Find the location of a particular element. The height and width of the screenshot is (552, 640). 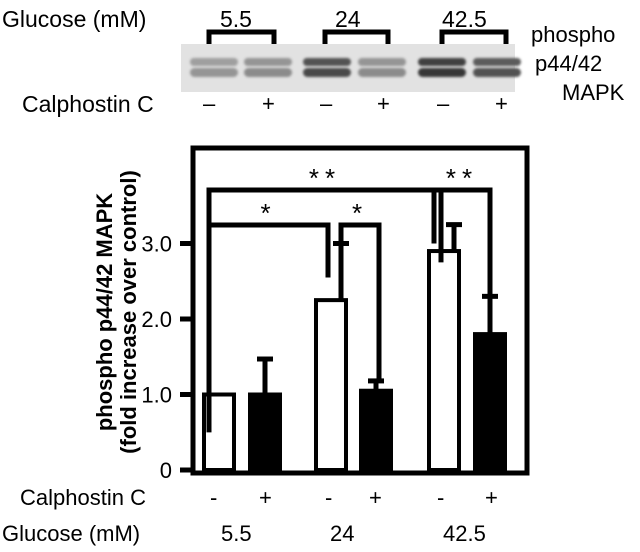

x-row-calphostin-sign-1: - is located at coordinates (214, 497).